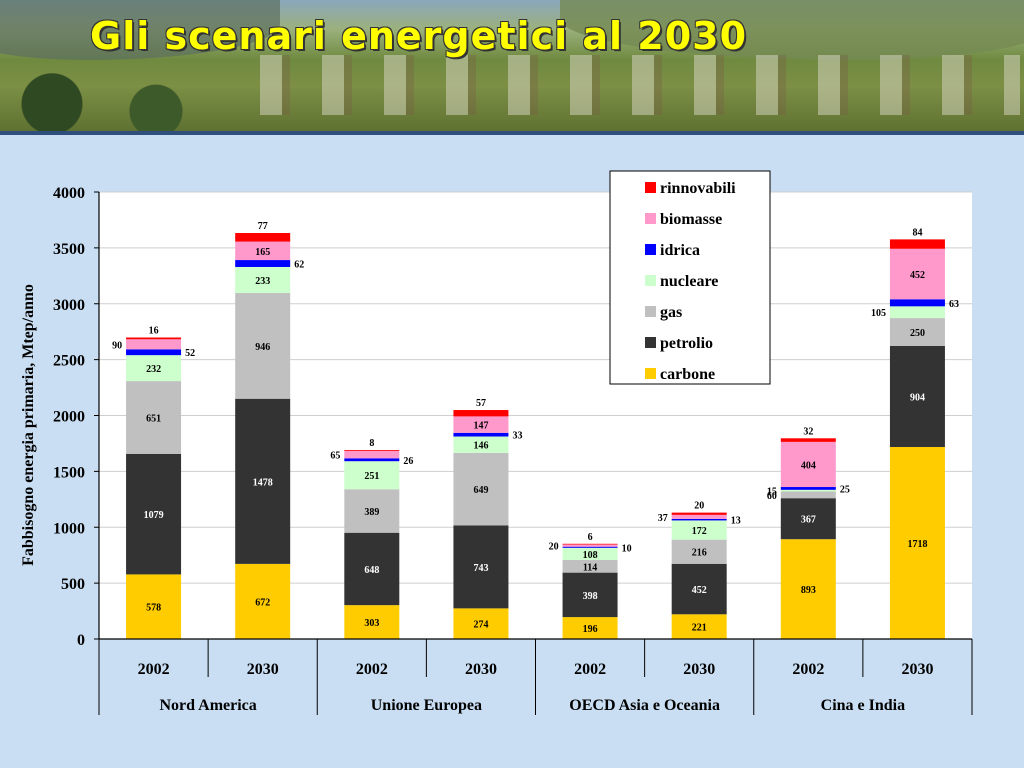  I want to click on data-label: 196, so click(590, 629).